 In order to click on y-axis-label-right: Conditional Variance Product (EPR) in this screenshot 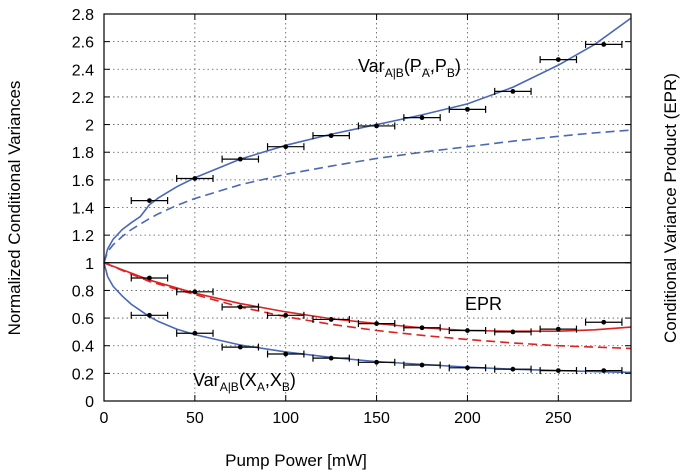, I will do `click(670, 208)`.